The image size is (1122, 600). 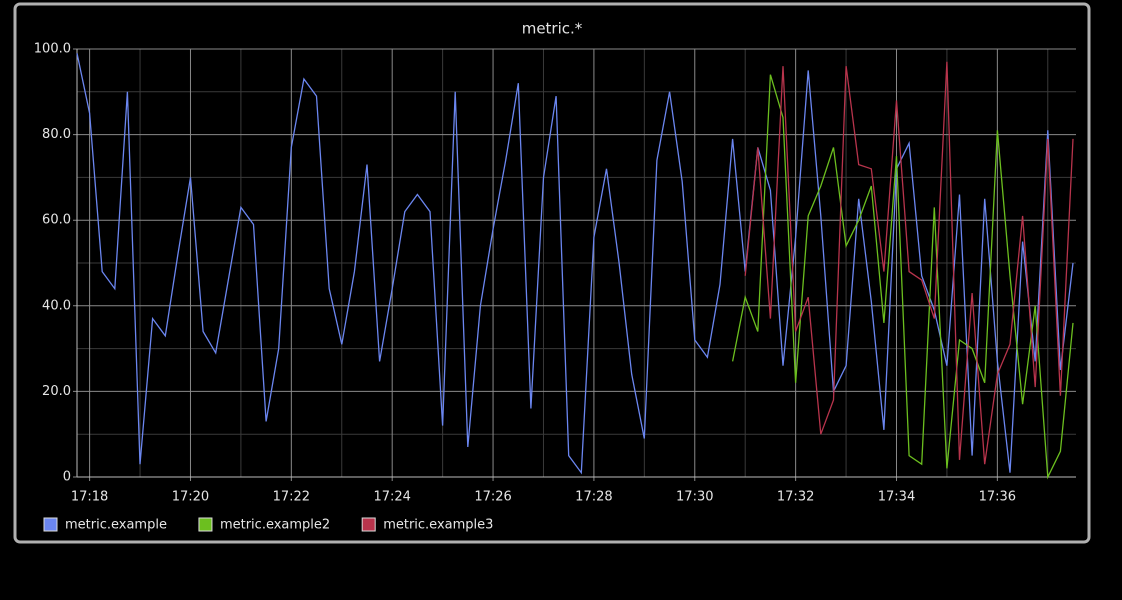 What do you see at coordinates (116, 525) in the screenshot?
I see `legend-label: metric.example` at bounding box center [116, 525].